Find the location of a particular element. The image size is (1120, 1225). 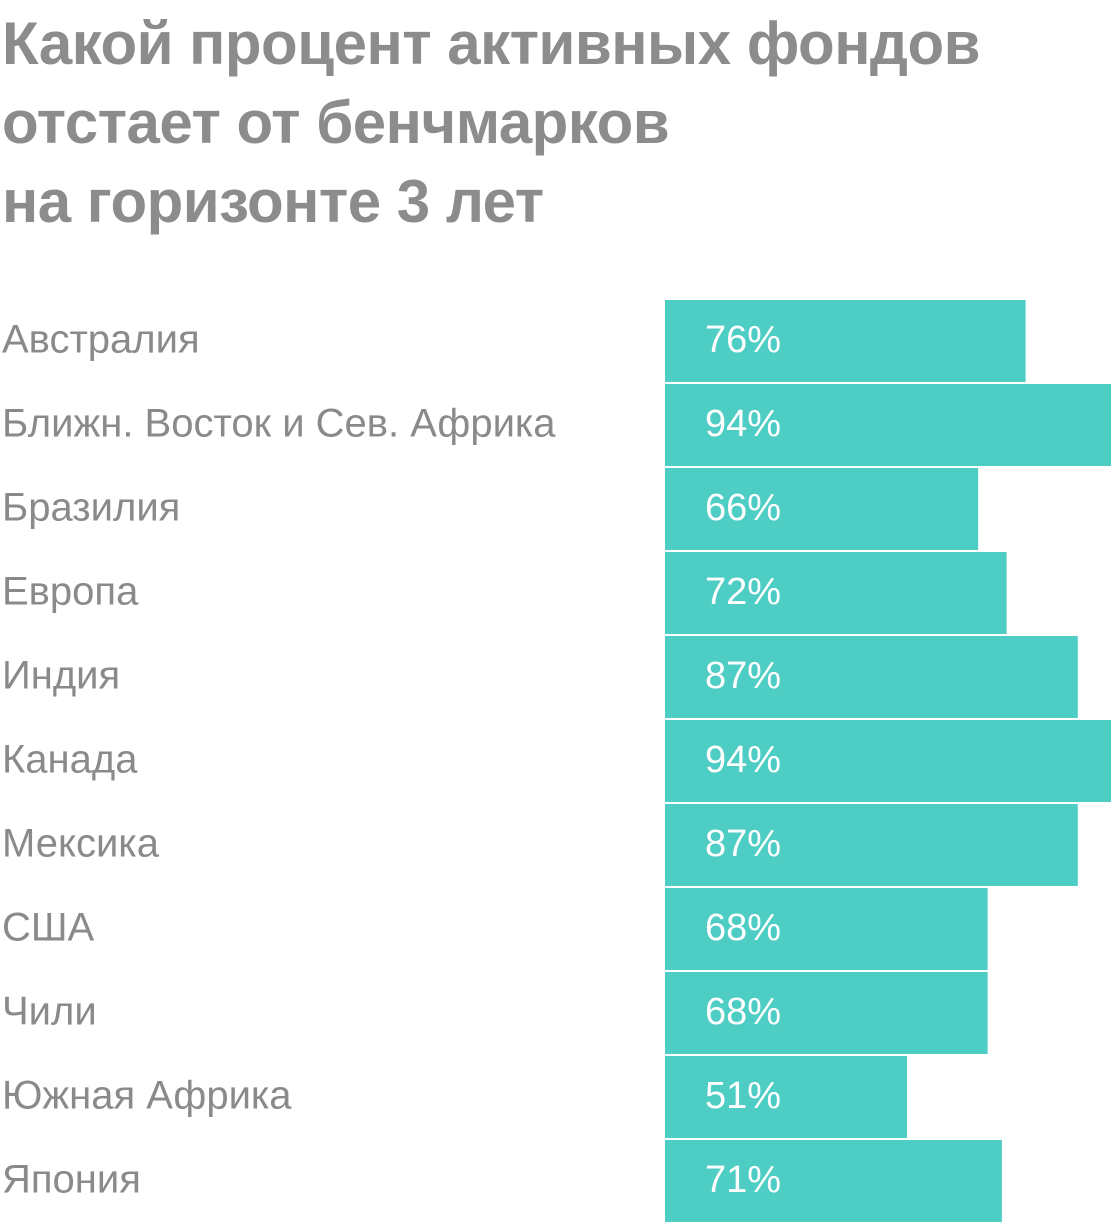

category-label: Австралия is located at coordinates (101, 340).